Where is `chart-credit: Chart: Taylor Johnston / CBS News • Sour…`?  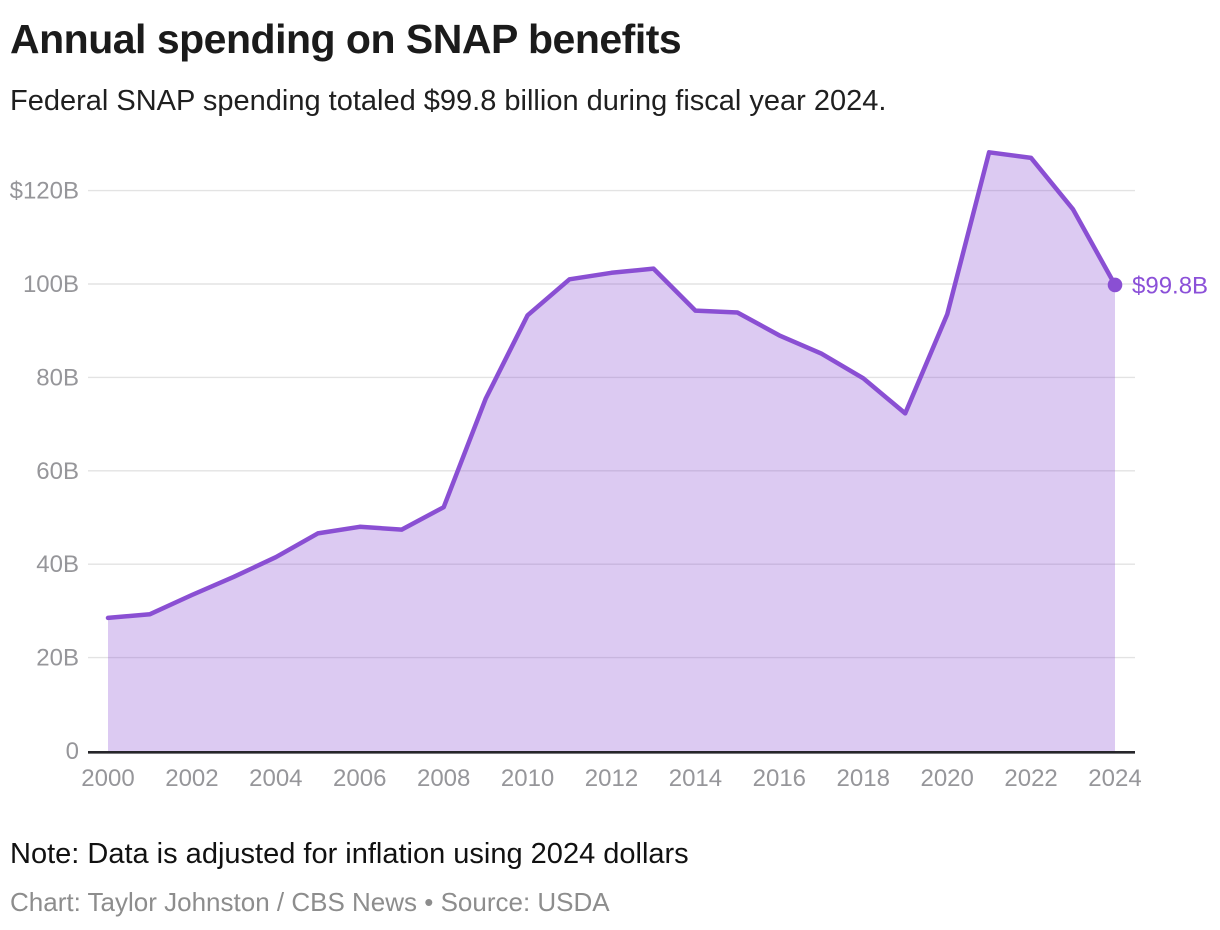 chart-credit: Chart: Taylor Johnston / CBS News • Sour… is located at coordinates (310, 902).